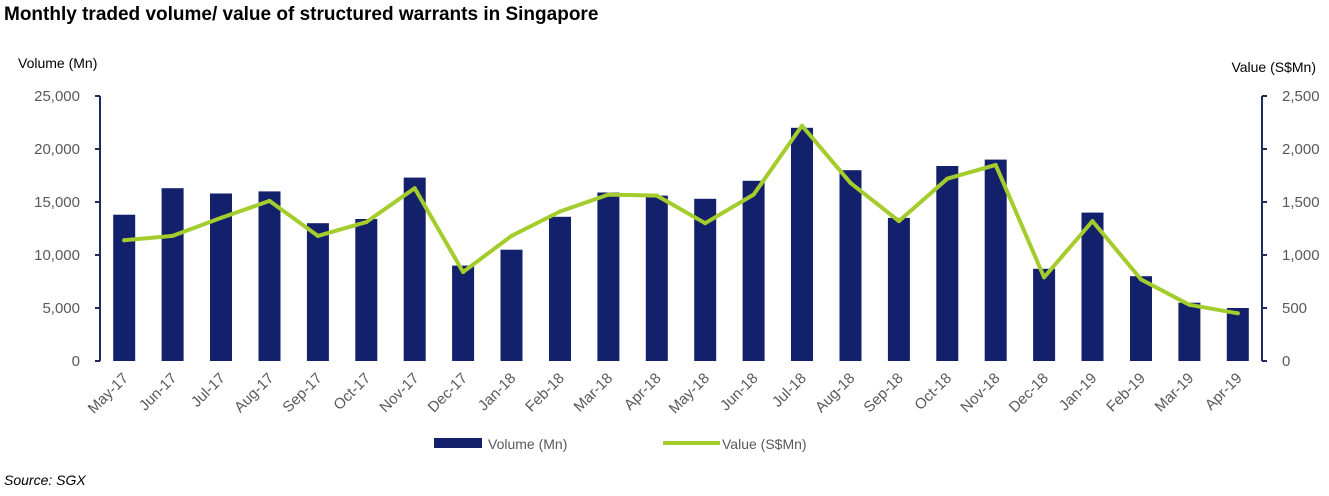  What do you see at coordinates (789, 390) in the screenshot?
I see `x-tick-label: Jul-18` at bounding box center [789, 390].